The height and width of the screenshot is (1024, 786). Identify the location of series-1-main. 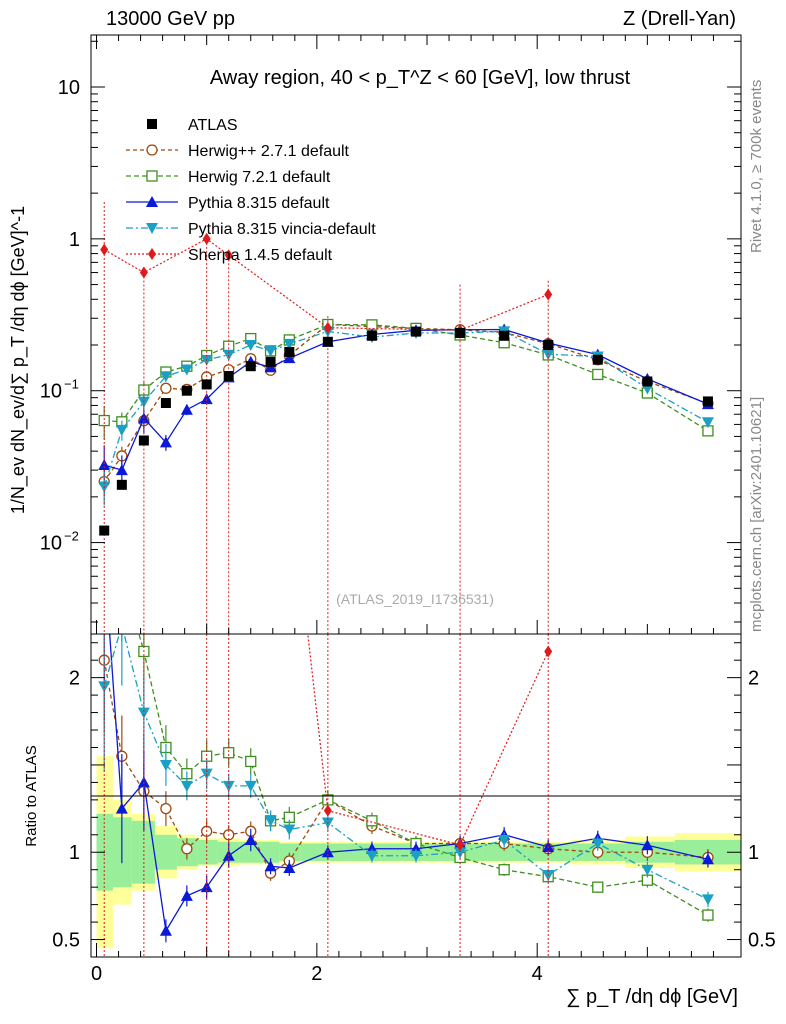
(406, 379).